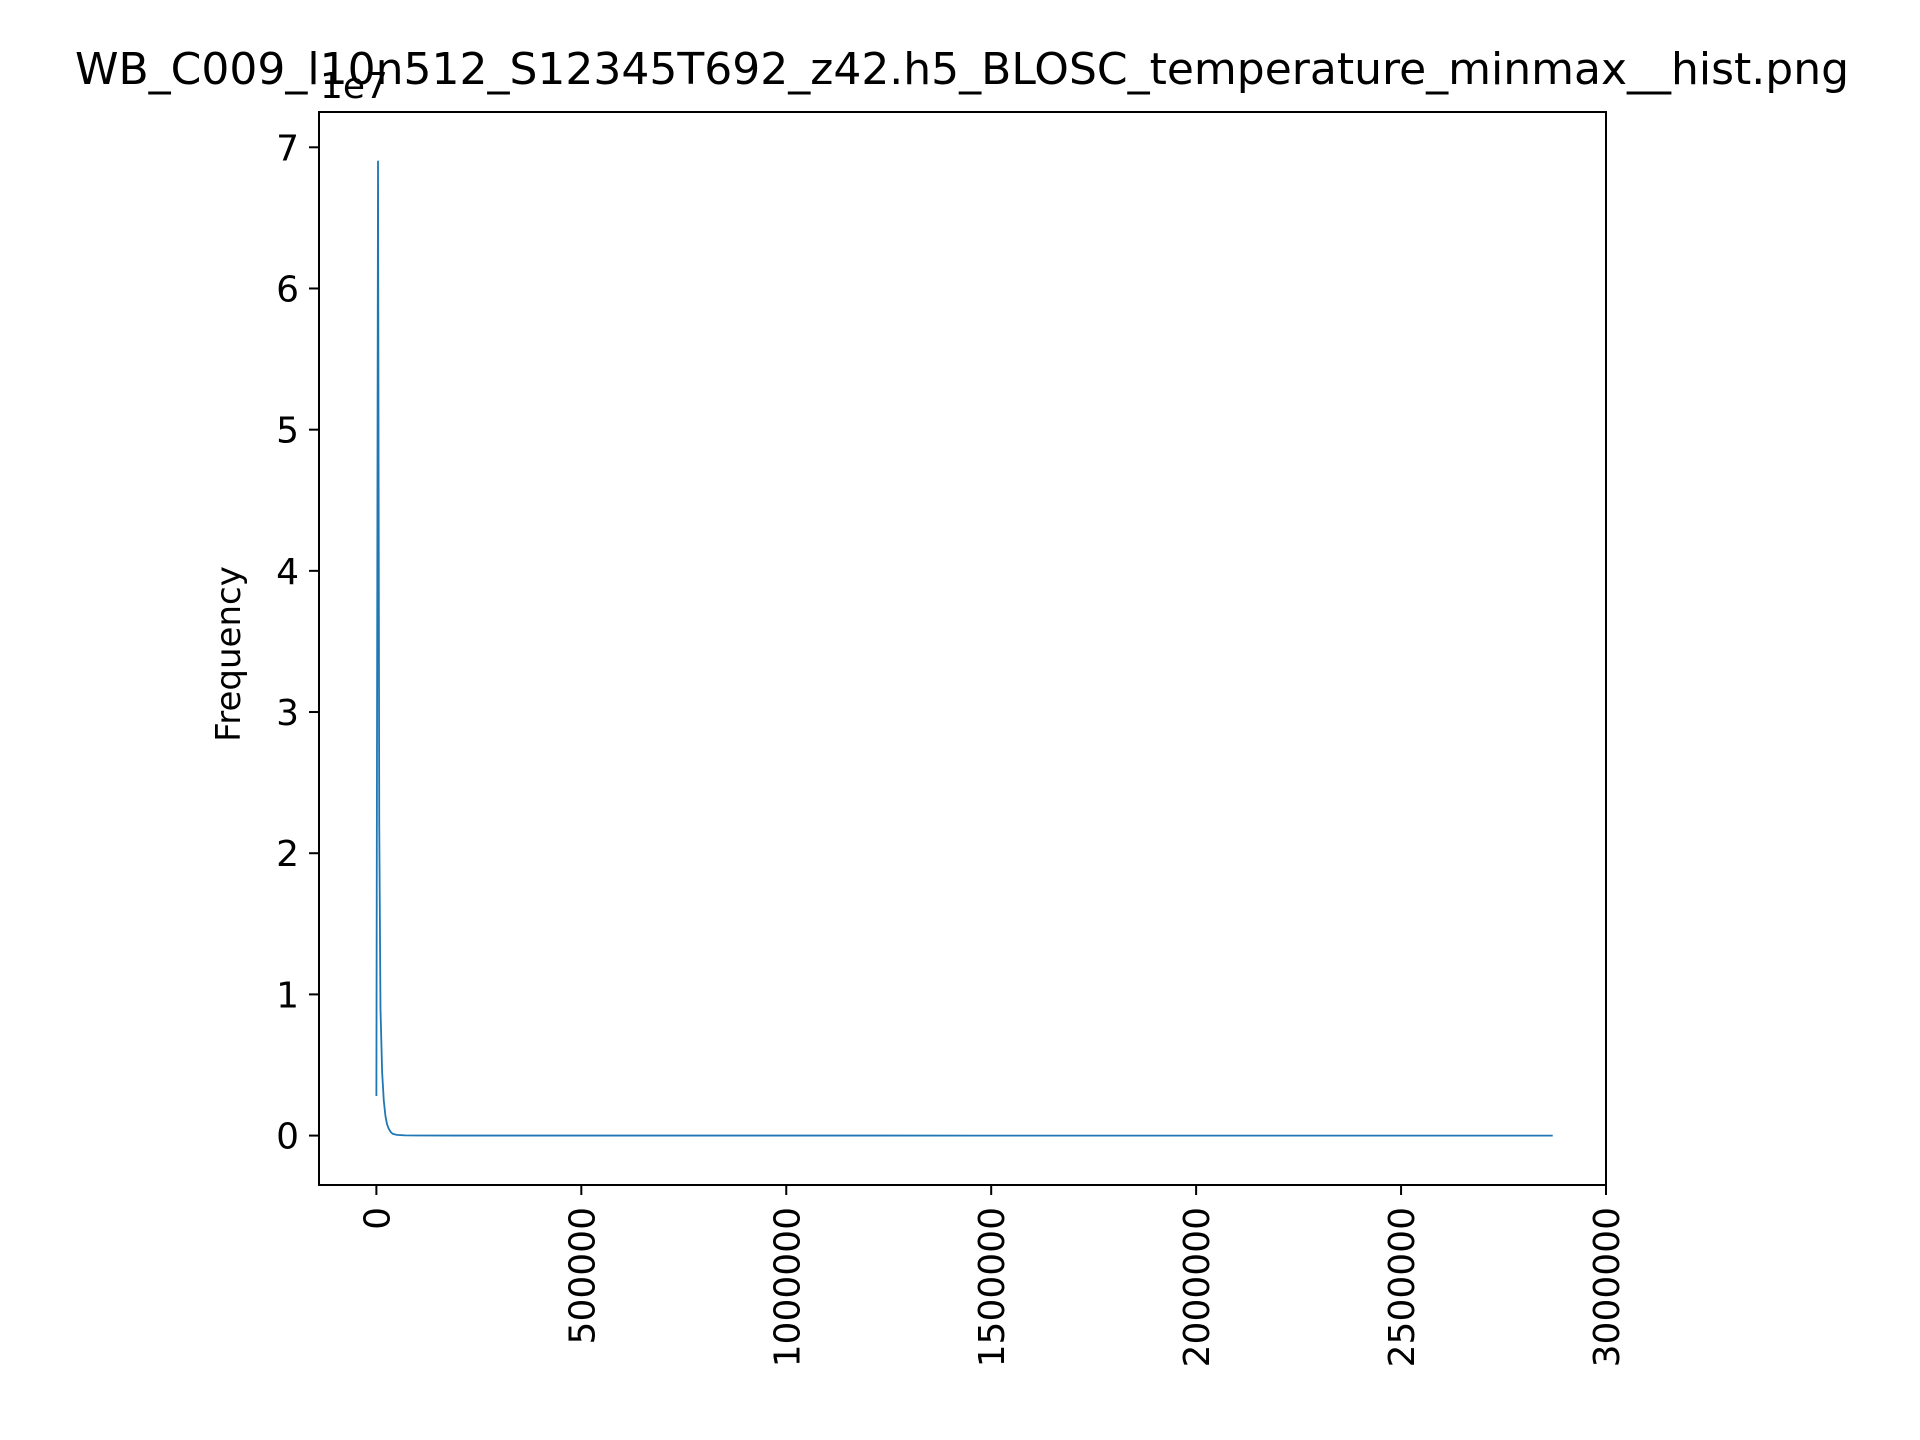 This screenshot has height=1440, width=1920. What do you see at coordinates (287, 995) in the screenshot?
I see `y-tick-label: 1` at bounding box center [287, 995].